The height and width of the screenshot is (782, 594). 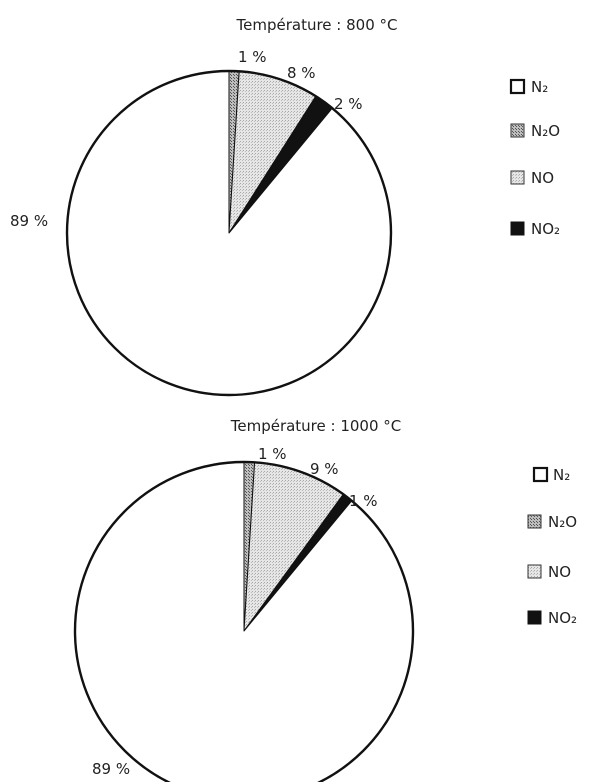 What do you see at coordinates (363, 501) in the screenshot?
I see `slice-label-no2: 1 %` at bounding box center [363, 501].